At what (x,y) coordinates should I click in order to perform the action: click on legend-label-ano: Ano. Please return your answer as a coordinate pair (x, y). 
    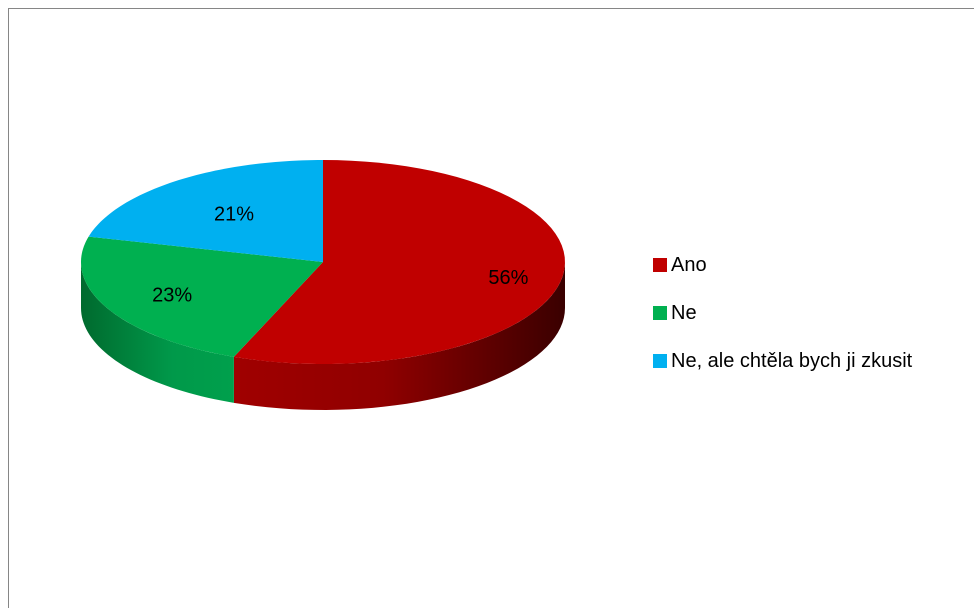
    Looking at the image, I should click on (689, 264).